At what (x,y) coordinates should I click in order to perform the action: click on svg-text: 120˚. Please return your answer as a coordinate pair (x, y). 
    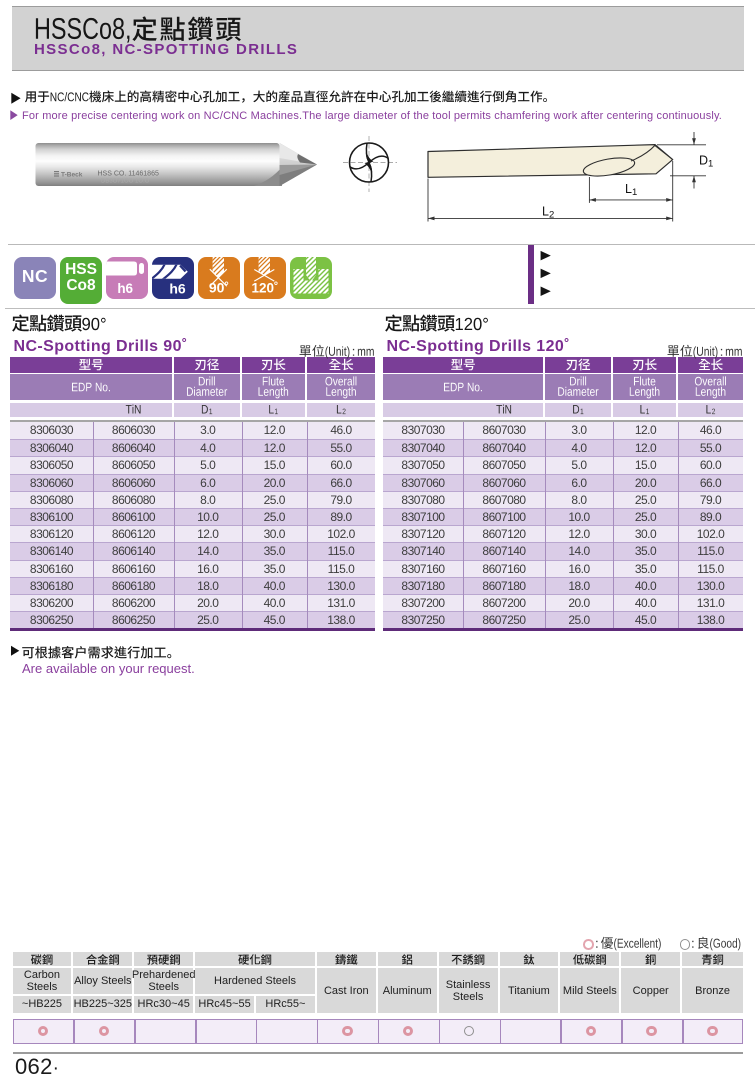
    Looking at the image, I should click on (264, 288).